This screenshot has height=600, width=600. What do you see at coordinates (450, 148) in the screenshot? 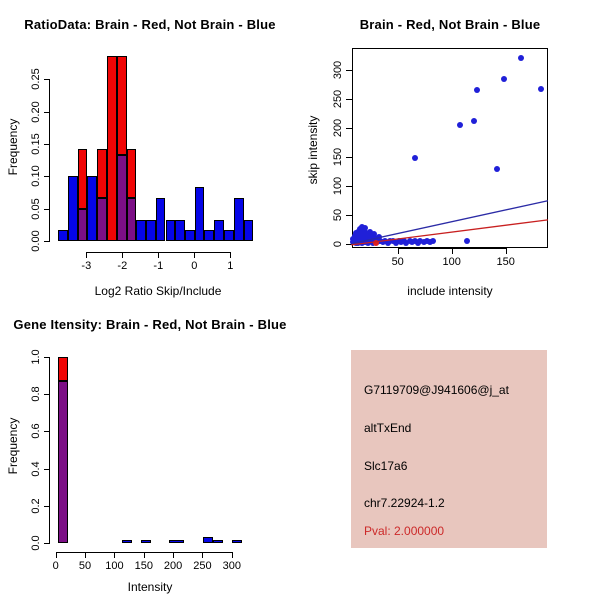
I see `intensity_scatter-plot-box` at bounding box center [450, 148].